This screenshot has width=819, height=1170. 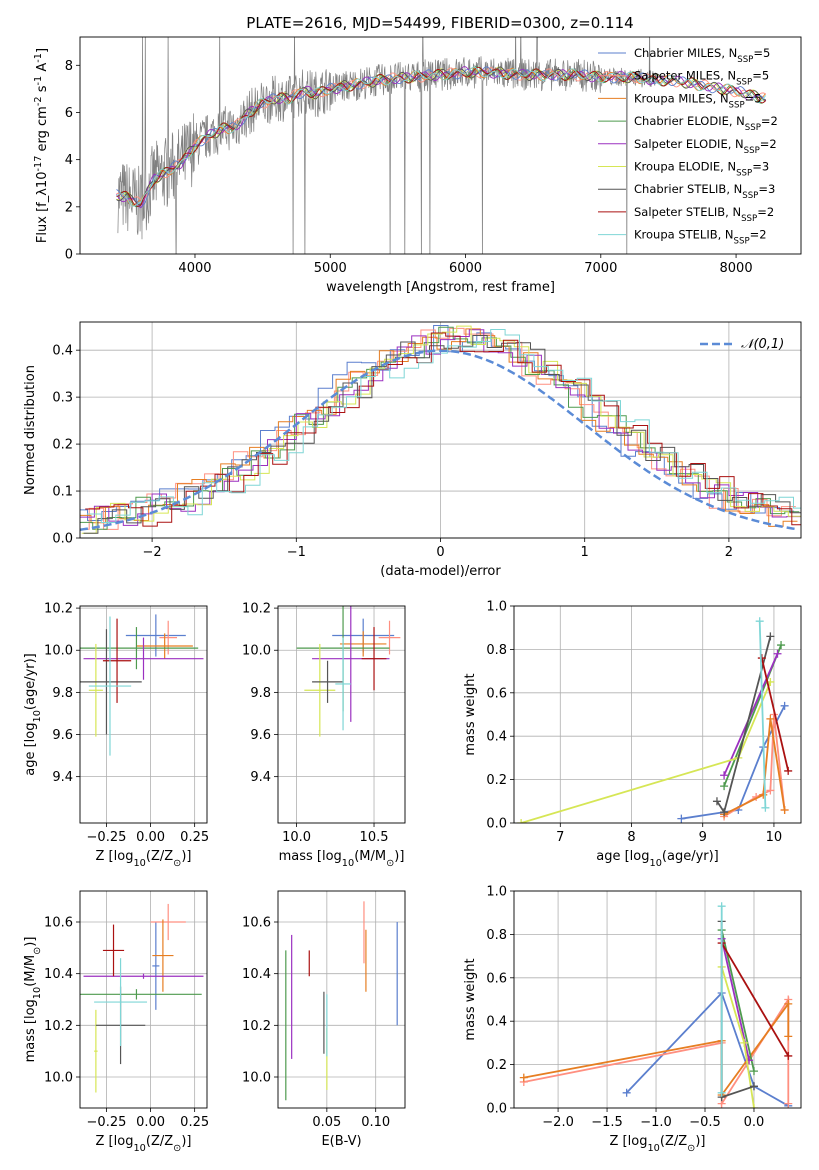 What do you see at coordinates (440, 287) in the screenshot?
I see `x-axis-label: wavelength [Angstrom, rest frame]` at bounding box center [440, 287].